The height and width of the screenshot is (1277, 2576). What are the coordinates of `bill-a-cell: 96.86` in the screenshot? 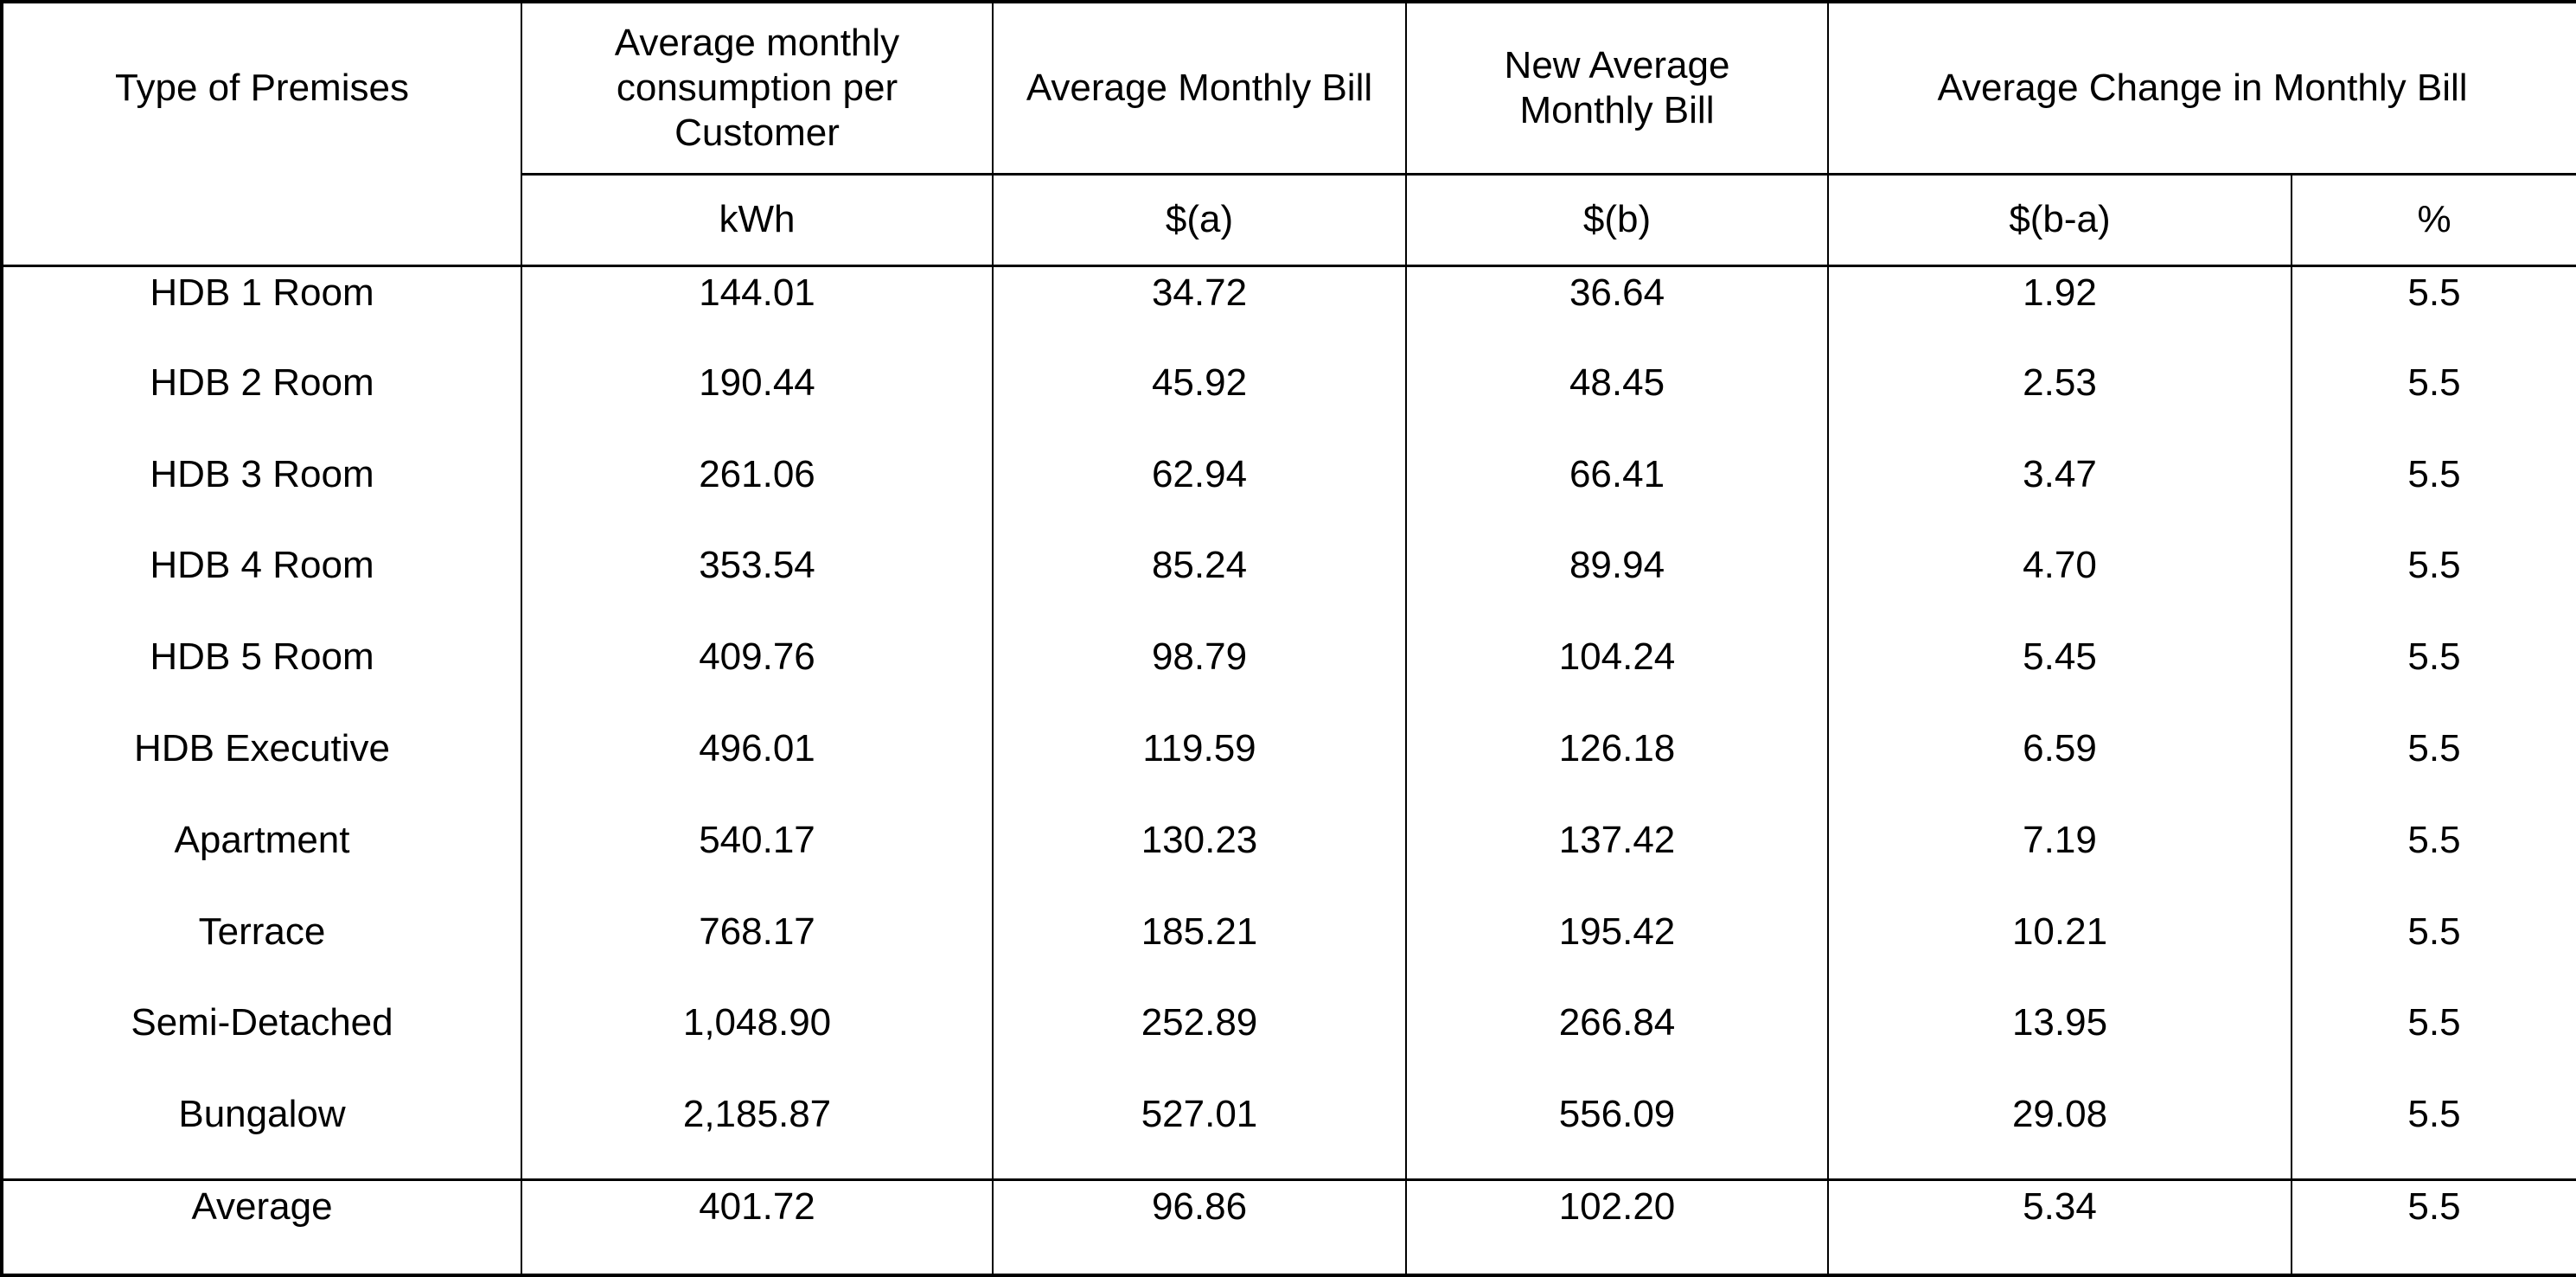 It's located at (1199, 1226).